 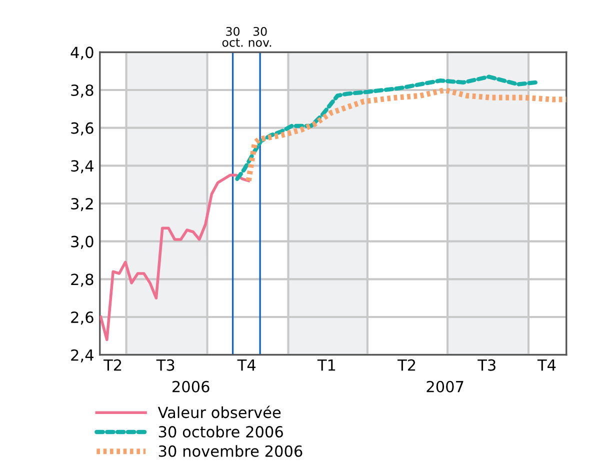 What do you see at coordinates (82, 318) in the screenshot?
I see `y-tick-label: 2,6` at bounding box center [82, 318].